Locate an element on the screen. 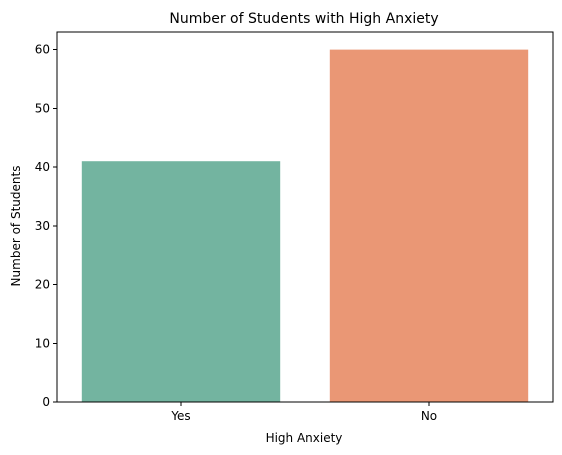 This screenshot has width=562, height=455. y-tick-label: 50 is located at coordinates (42, 108).